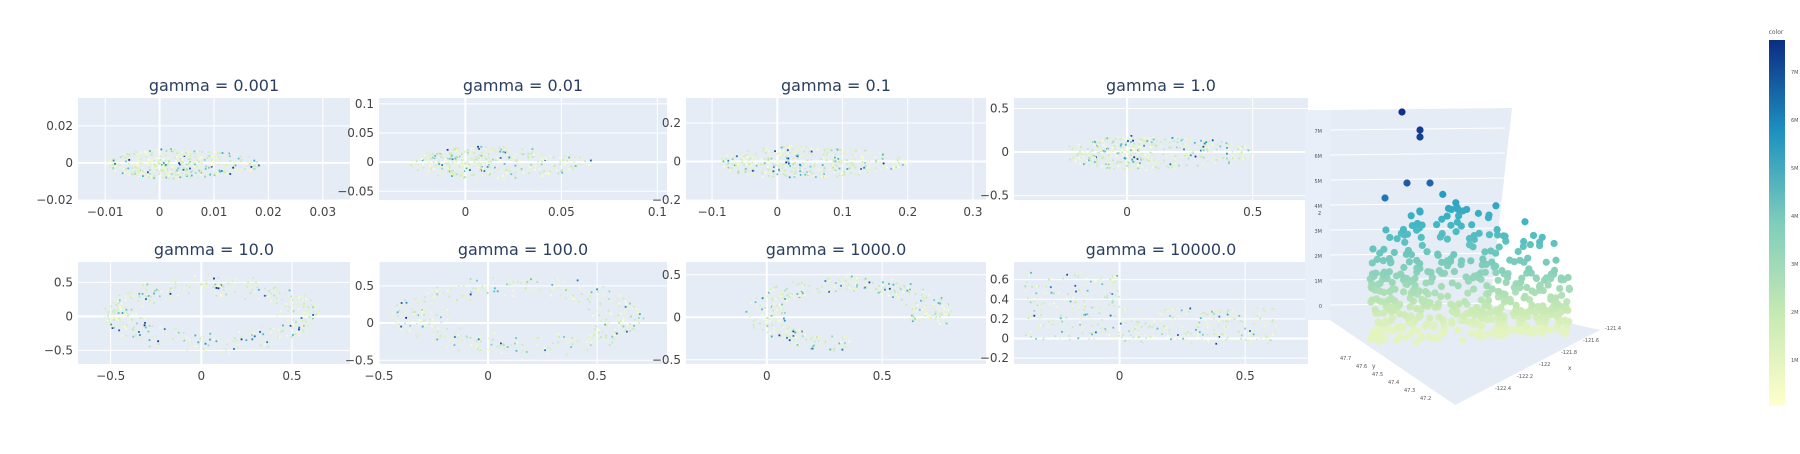 This screenshot has width=1800, height=454. I want to click on x-tick-label: 0.1, so click(842, 212).